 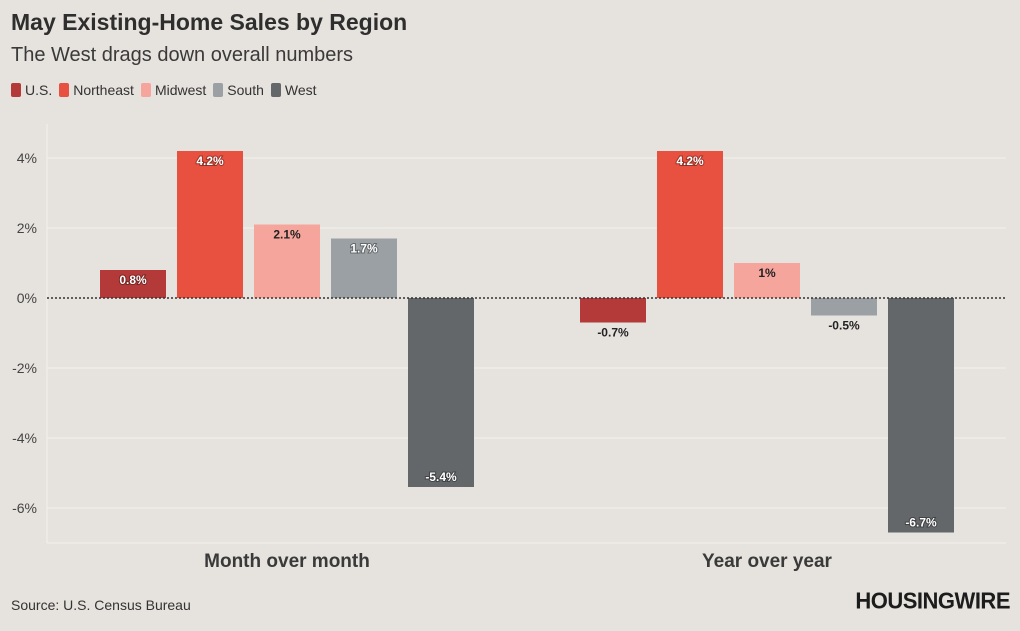 I want to click on y-tick-label: 0%, so click(x=27, y=298).